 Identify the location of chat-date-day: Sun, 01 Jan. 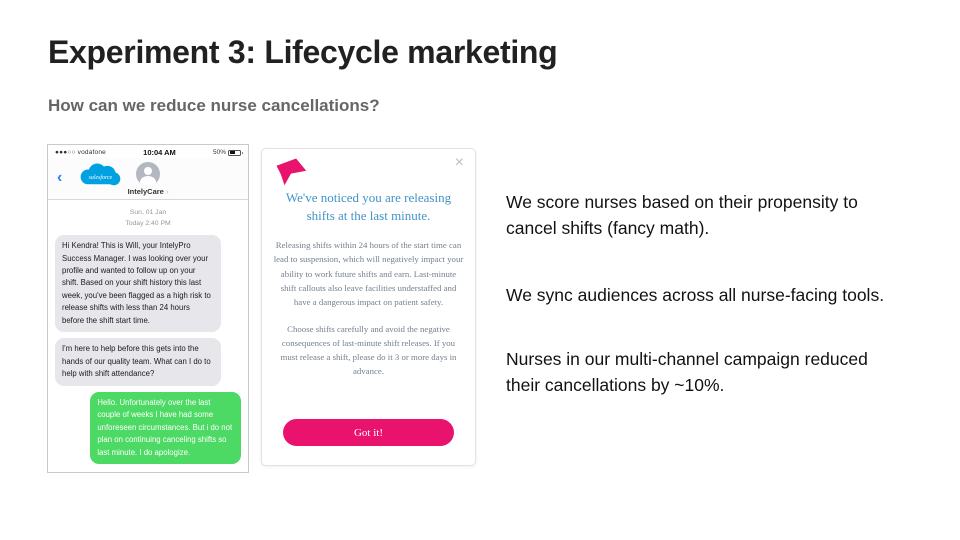
(148, 212).